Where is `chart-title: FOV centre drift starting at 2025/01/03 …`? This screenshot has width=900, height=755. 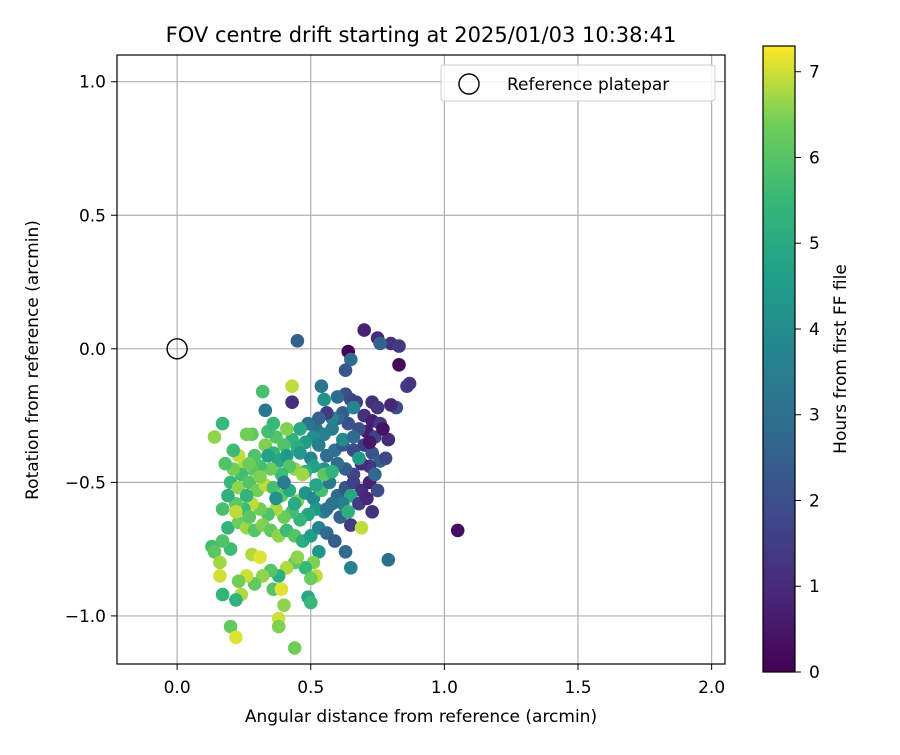
chart-title: FOV centre drift starting at 2025/01/03 … is located at coordinates (421, 35).